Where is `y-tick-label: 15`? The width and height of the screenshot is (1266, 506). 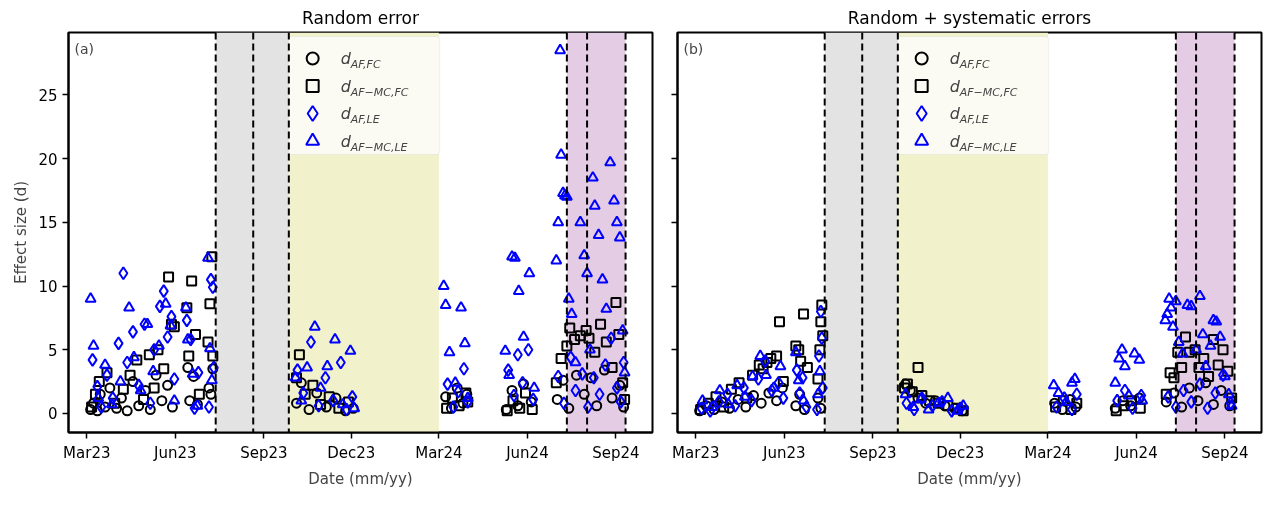
y-tick-label: 15 is located at coordinates (48, 223).